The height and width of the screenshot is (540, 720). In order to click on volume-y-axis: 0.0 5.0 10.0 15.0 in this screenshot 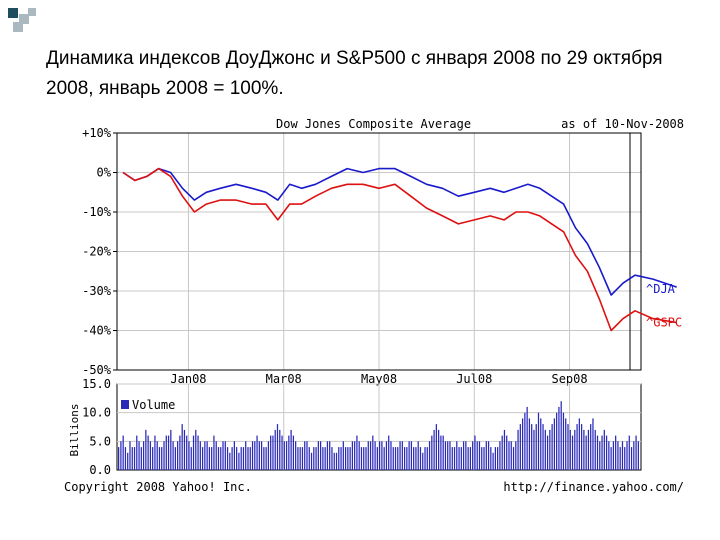, I will do `click(96, 427)`.